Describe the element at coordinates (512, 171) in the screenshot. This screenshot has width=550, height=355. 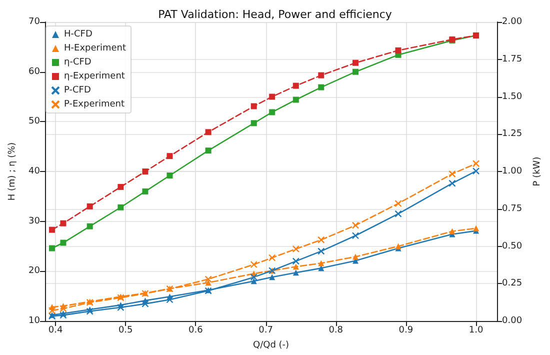
I see `y2-tick-label: 1.00` at that location.